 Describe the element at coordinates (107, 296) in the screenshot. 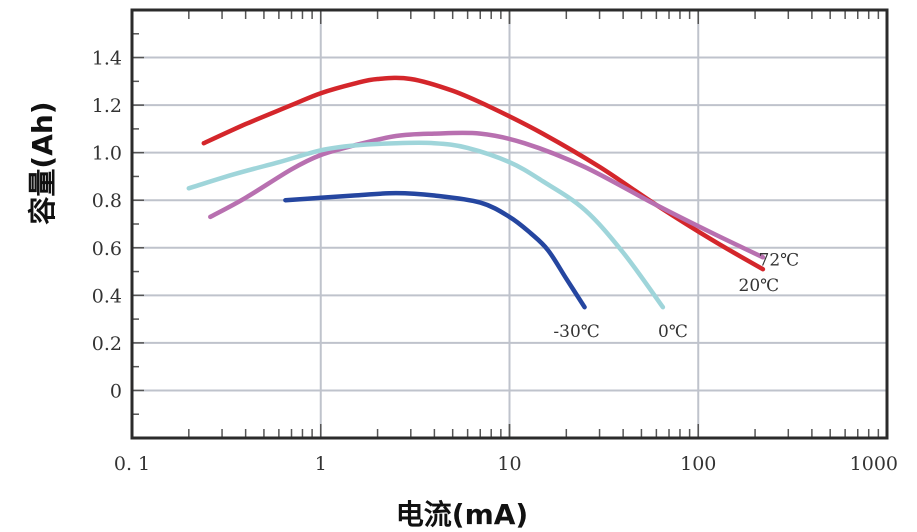

I see `y-tick-label: 0.4` at that location.